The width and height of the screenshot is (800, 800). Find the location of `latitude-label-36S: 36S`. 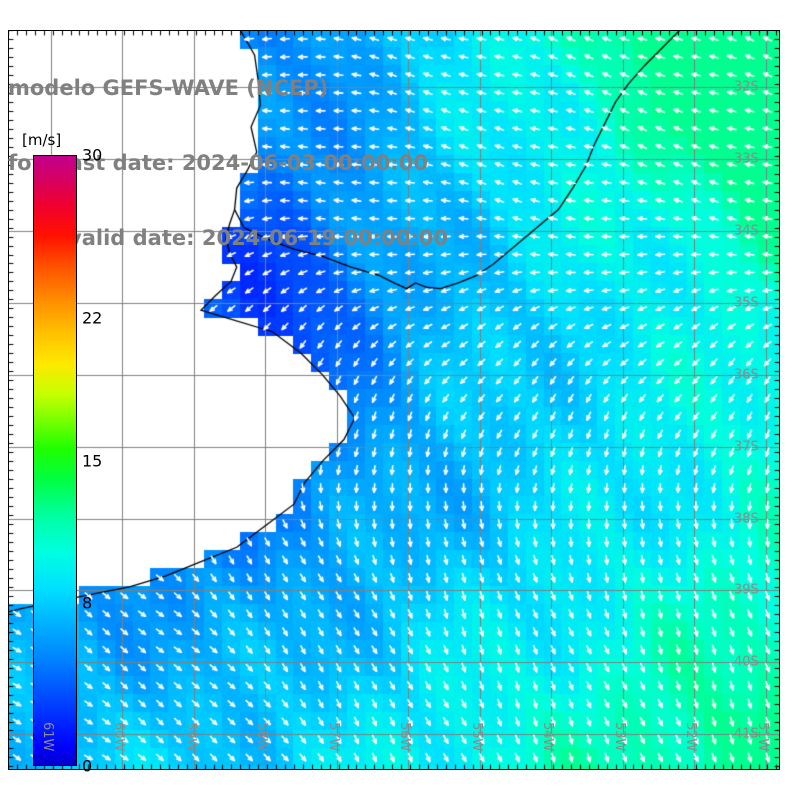

latitude-label-36S: 36S is located at coordinates (746, 375).